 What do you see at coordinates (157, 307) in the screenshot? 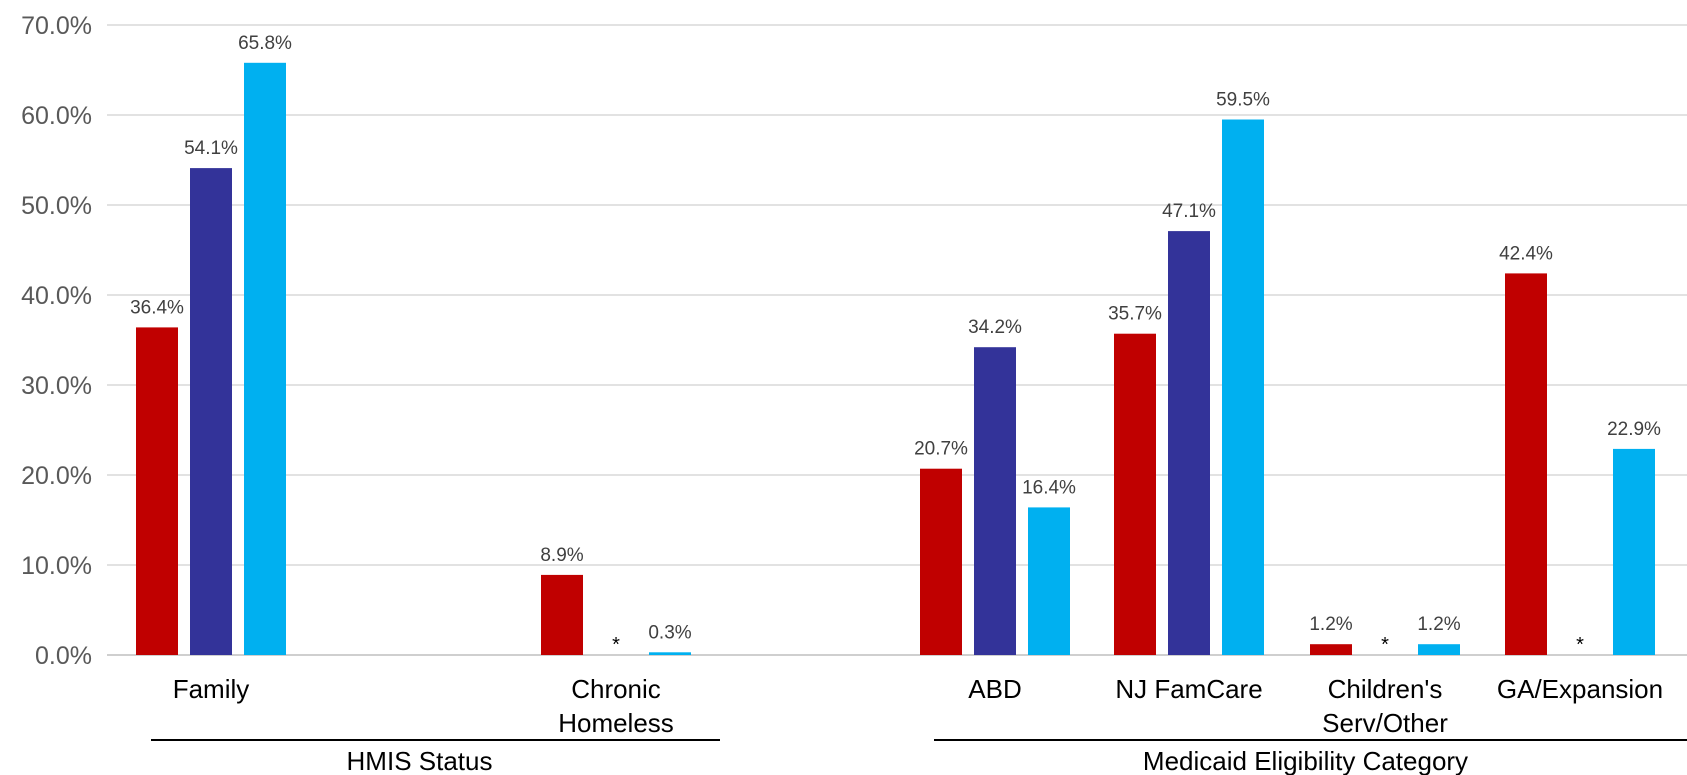
I see `data-label: 36.4%` at bounding box center [157, 307].